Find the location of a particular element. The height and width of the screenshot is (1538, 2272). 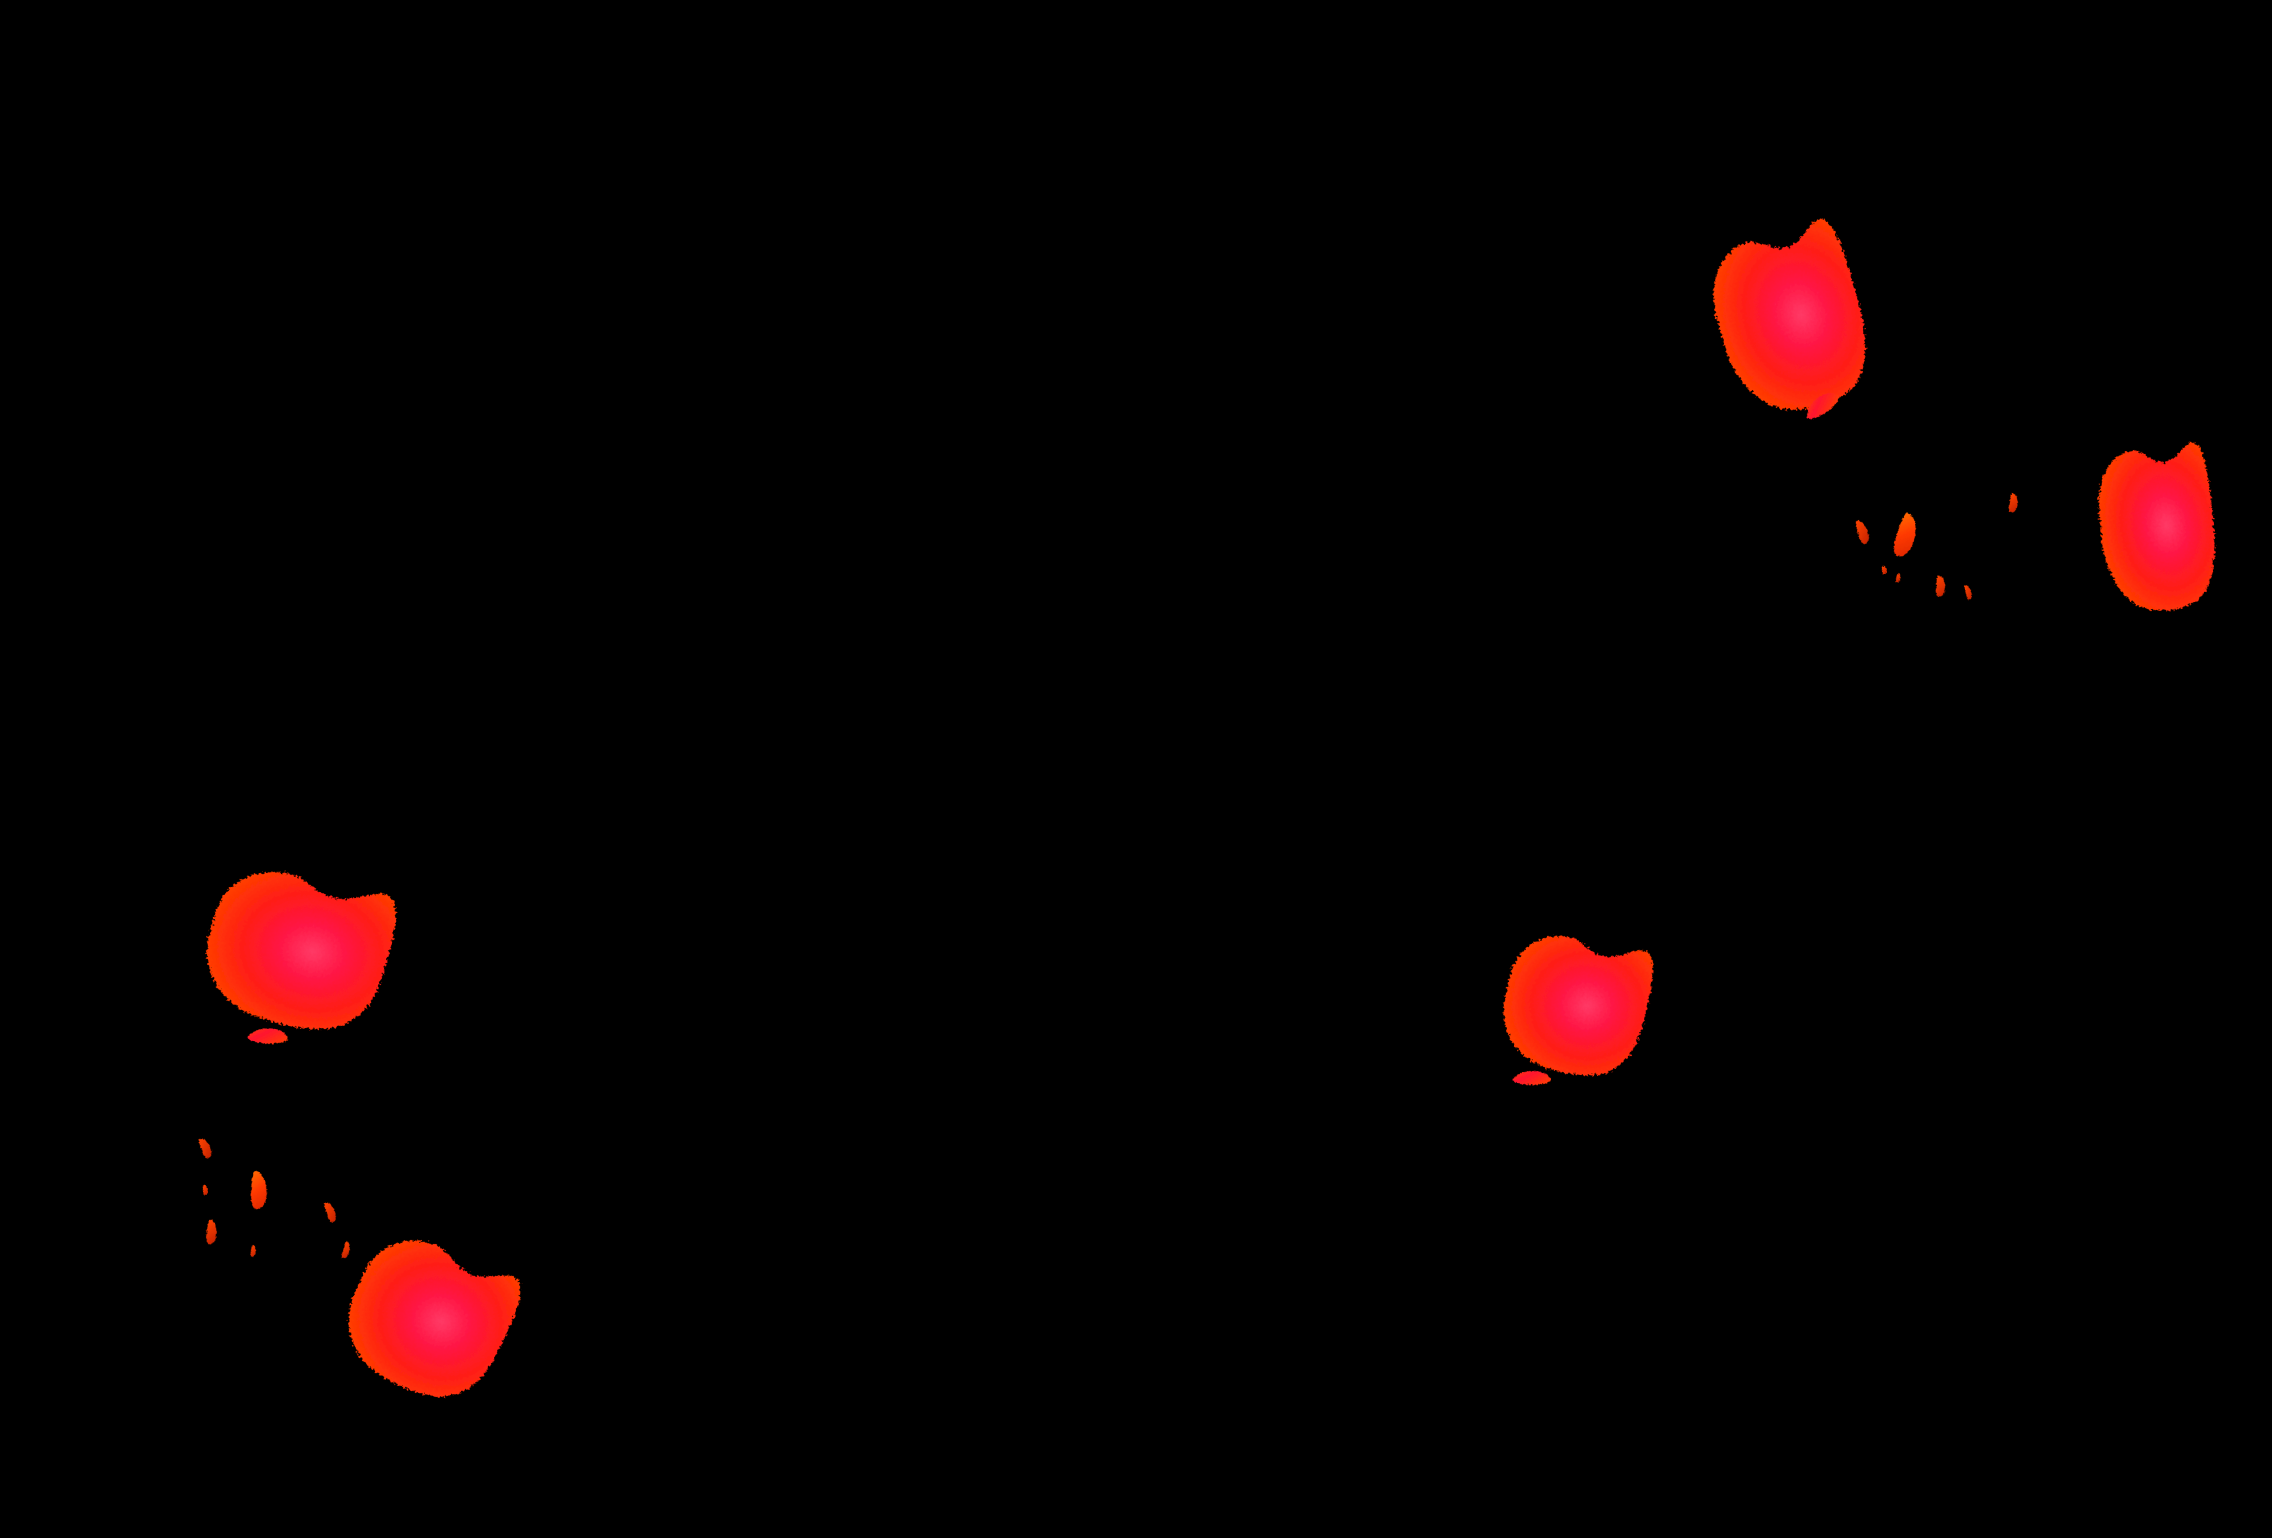

fragment-cluster-lower-left is located at coordinates (274, 1198).